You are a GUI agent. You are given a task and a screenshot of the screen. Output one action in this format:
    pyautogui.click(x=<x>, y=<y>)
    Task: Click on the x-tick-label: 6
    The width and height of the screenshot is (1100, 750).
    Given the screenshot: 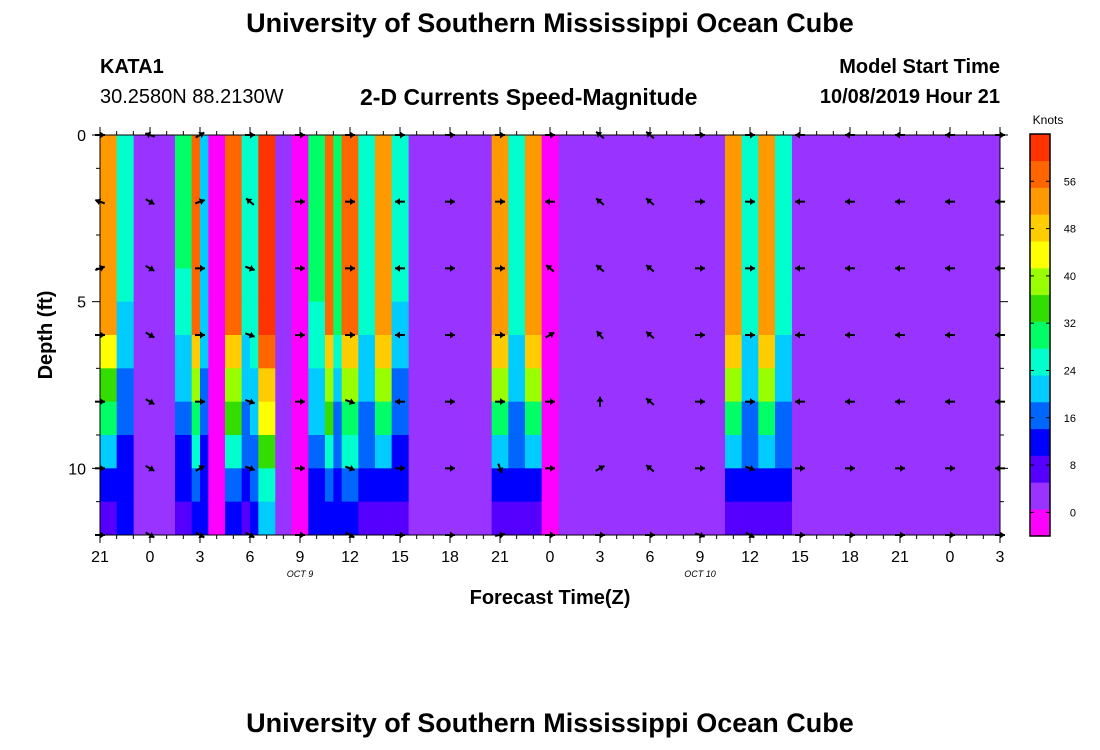 What is the action you would take?
    pyautogui.click(x=650, y=557)
    